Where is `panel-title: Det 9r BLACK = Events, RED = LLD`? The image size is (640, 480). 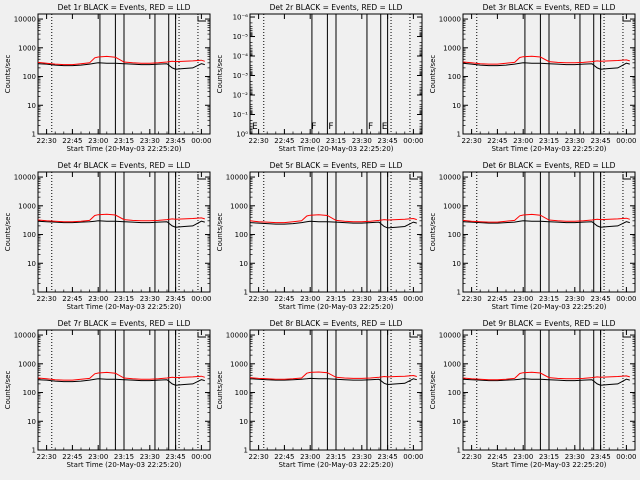
panel-title: Det 9r BLACK = Events, RED = LLD is located at coordinates (549, 323).